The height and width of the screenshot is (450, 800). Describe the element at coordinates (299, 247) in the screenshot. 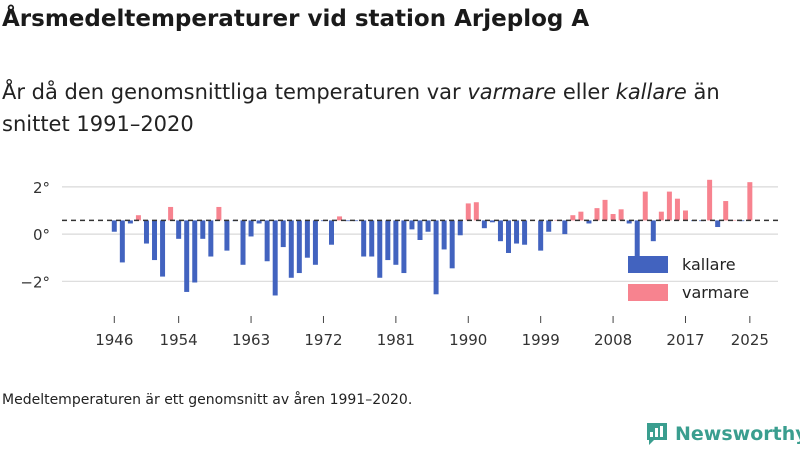

I see `bar-1969` at that location.